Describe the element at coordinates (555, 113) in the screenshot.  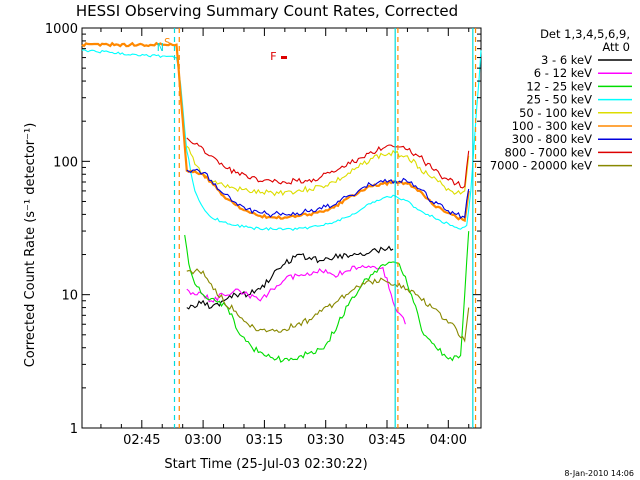
I see `legend-label-4: 50 - 100 keV` at that location.